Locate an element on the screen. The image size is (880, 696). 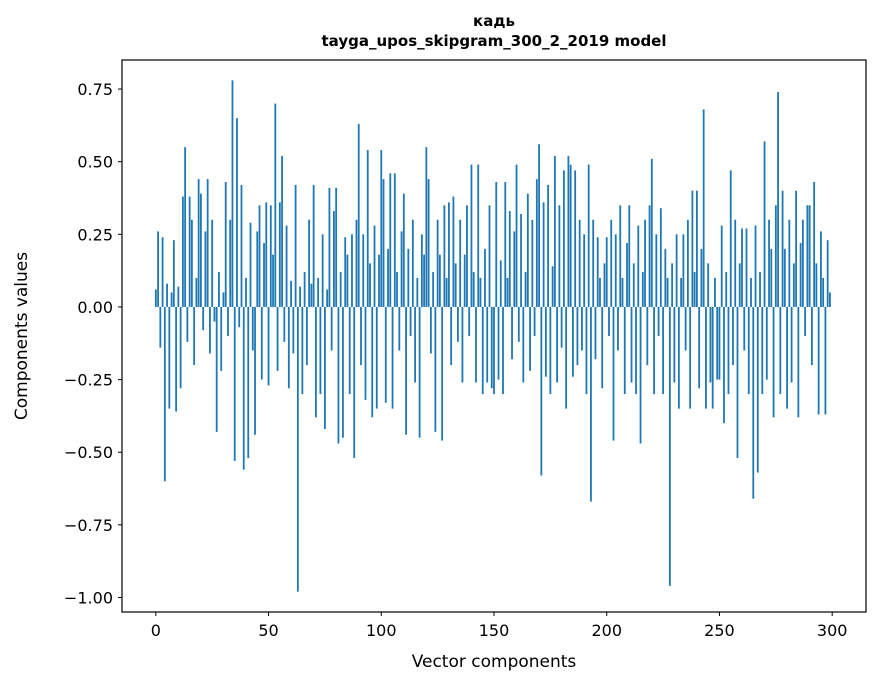
x-tick-label: 150 is located at coordinates (494, 630).